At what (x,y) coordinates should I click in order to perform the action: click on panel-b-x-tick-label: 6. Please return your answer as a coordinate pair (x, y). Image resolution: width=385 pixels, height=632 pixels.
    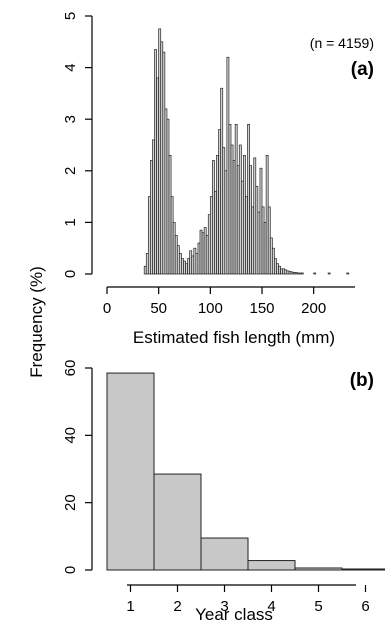
    Looking at the image, I should click on (365, 606).